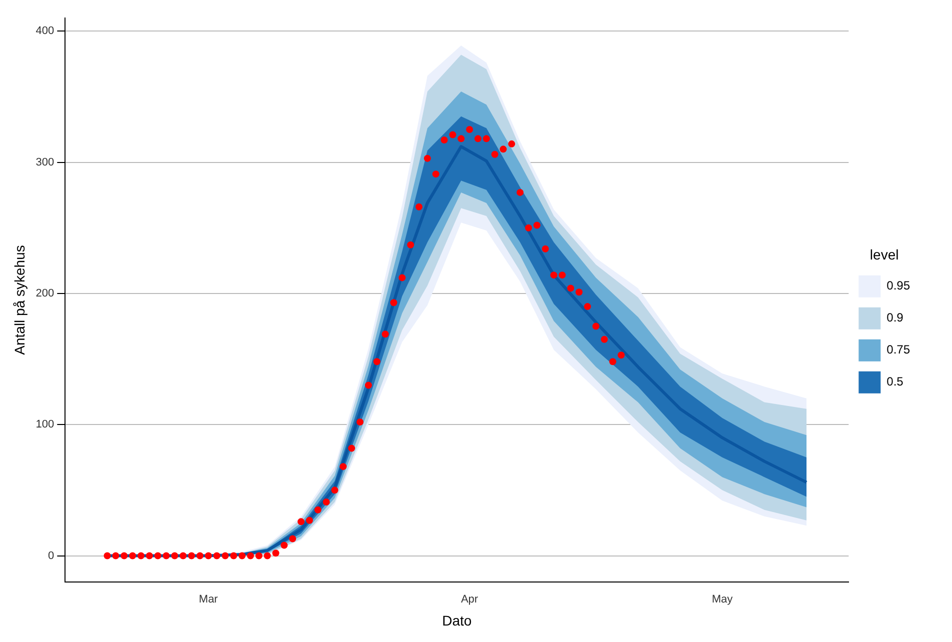  I want to click on y-tick-label: 0, so click(51, 556).